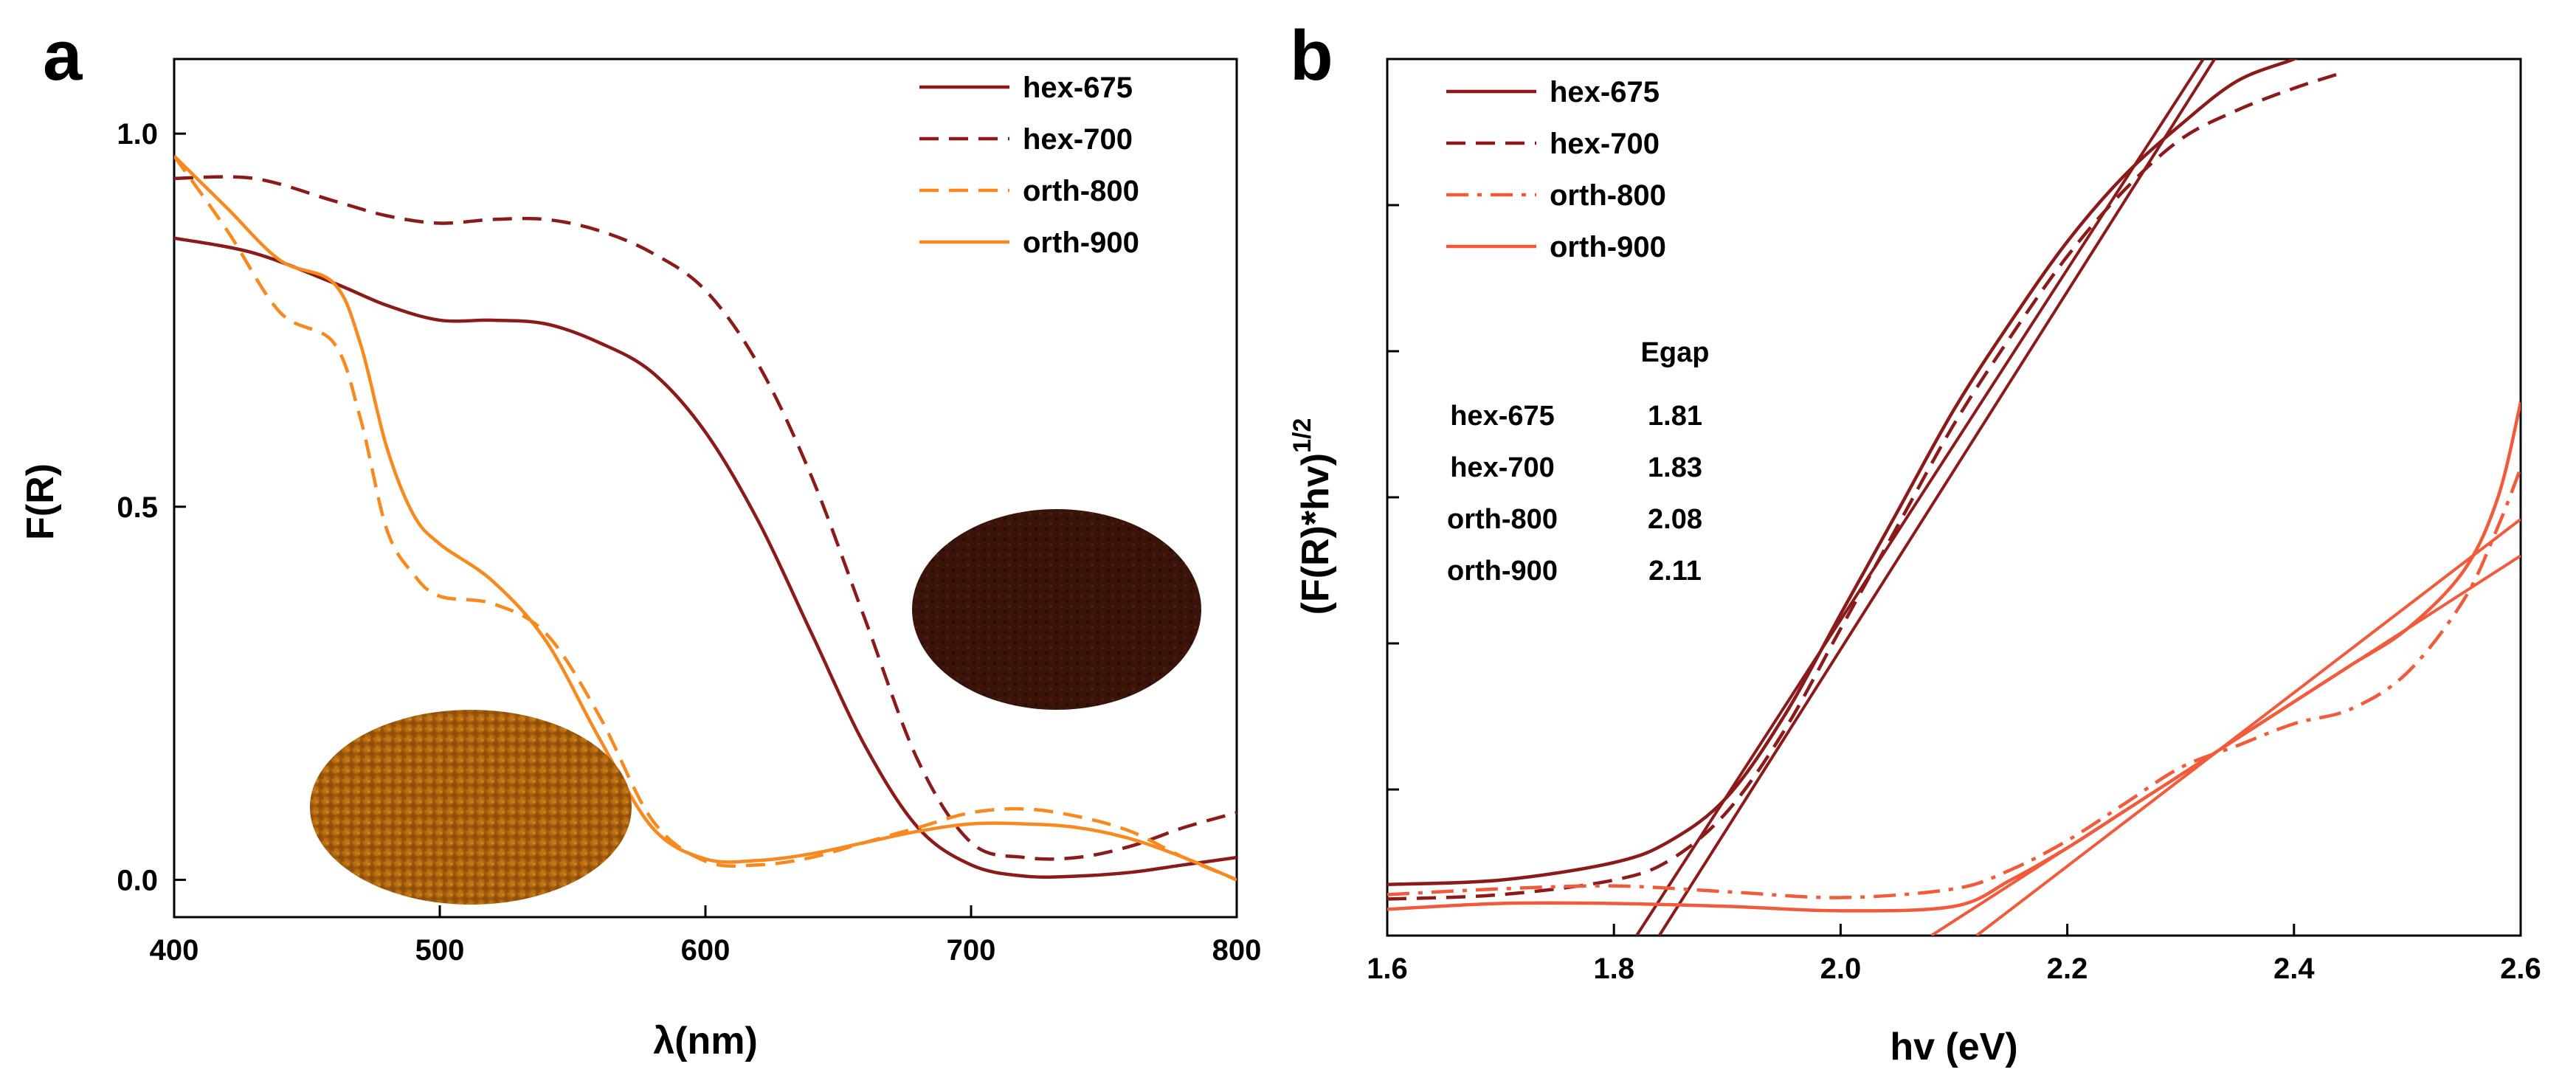 Image resolution: width=2576 pixels, height=1092 pixels. I want to click on panel-a-x-tick-label: 800, so click(1237, 951).